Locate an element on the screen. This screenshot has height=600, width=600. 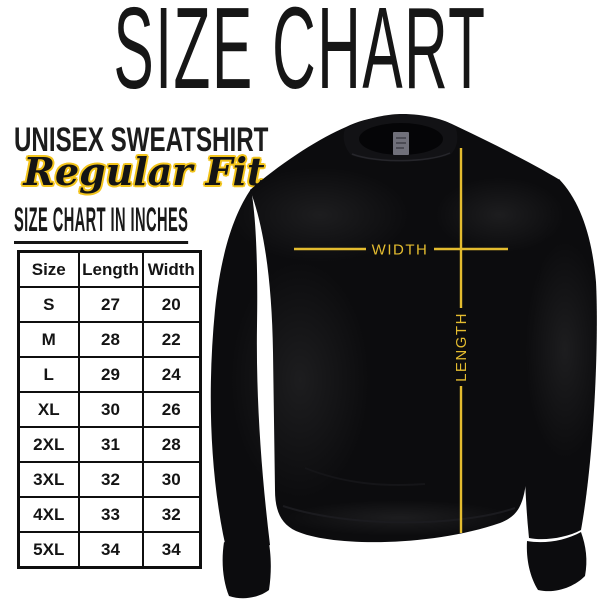
size-cell: 2XL is located at coordinates (48, 444).